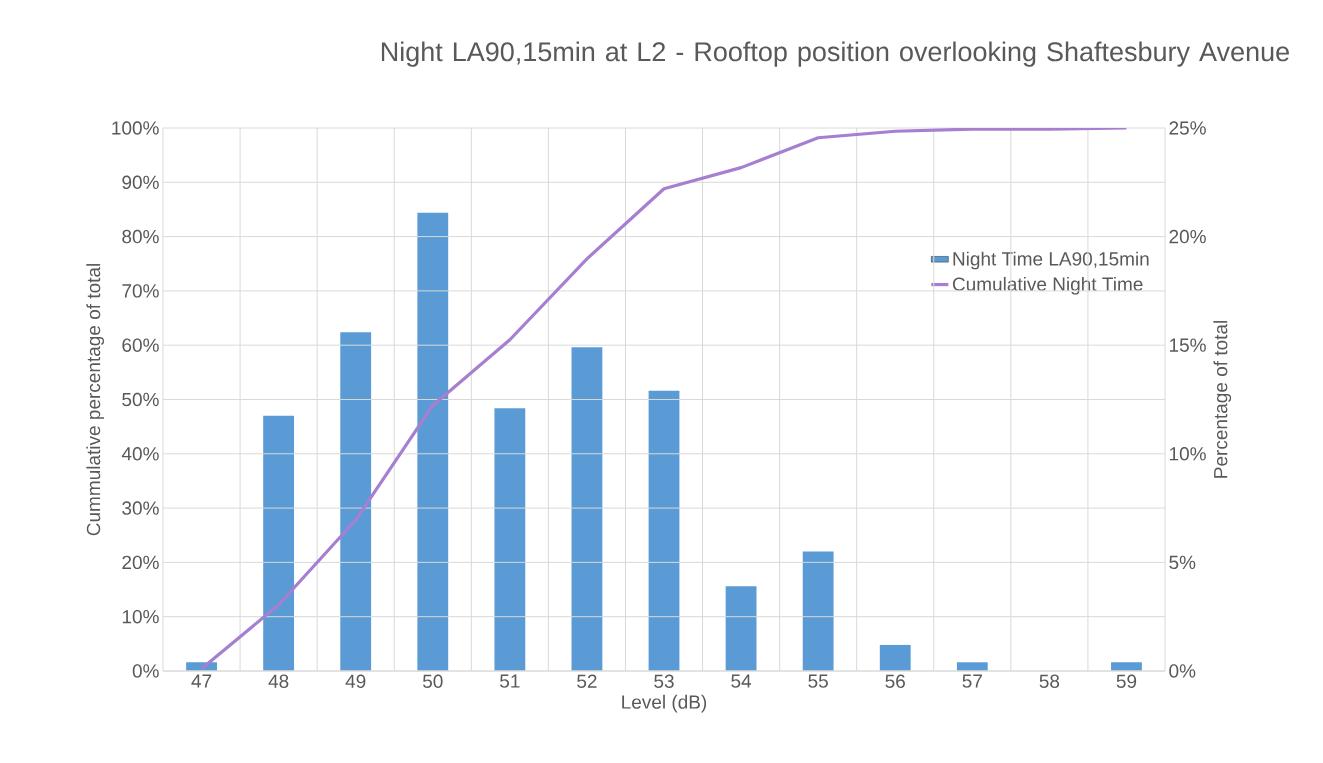 The image size is (1323, 763). What do you see at coordinates (895, 681) in the screenshot?
I see `x-tick-label: 56` at bounding box center [895, 681].